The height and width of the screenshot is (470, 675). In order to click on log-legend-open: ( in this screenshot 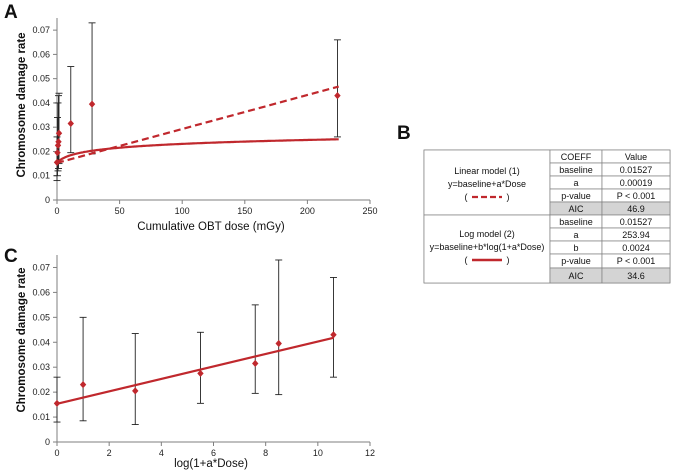, I will do `click(466, 260)`.